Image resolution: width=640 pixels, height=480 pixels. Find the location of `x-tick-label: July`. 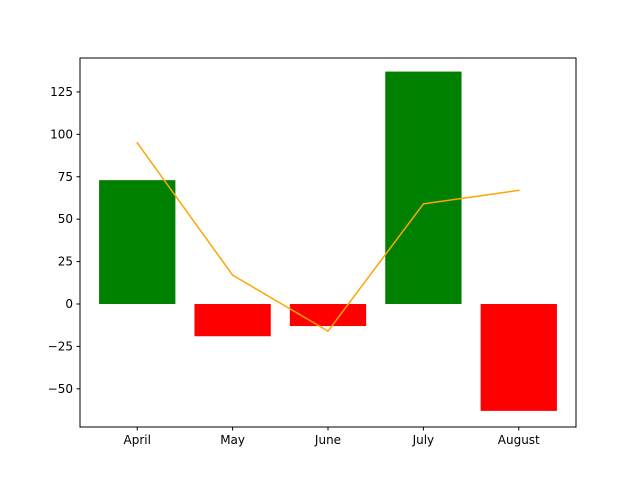

x-tick-label: July is located at coordinates (423, 440).